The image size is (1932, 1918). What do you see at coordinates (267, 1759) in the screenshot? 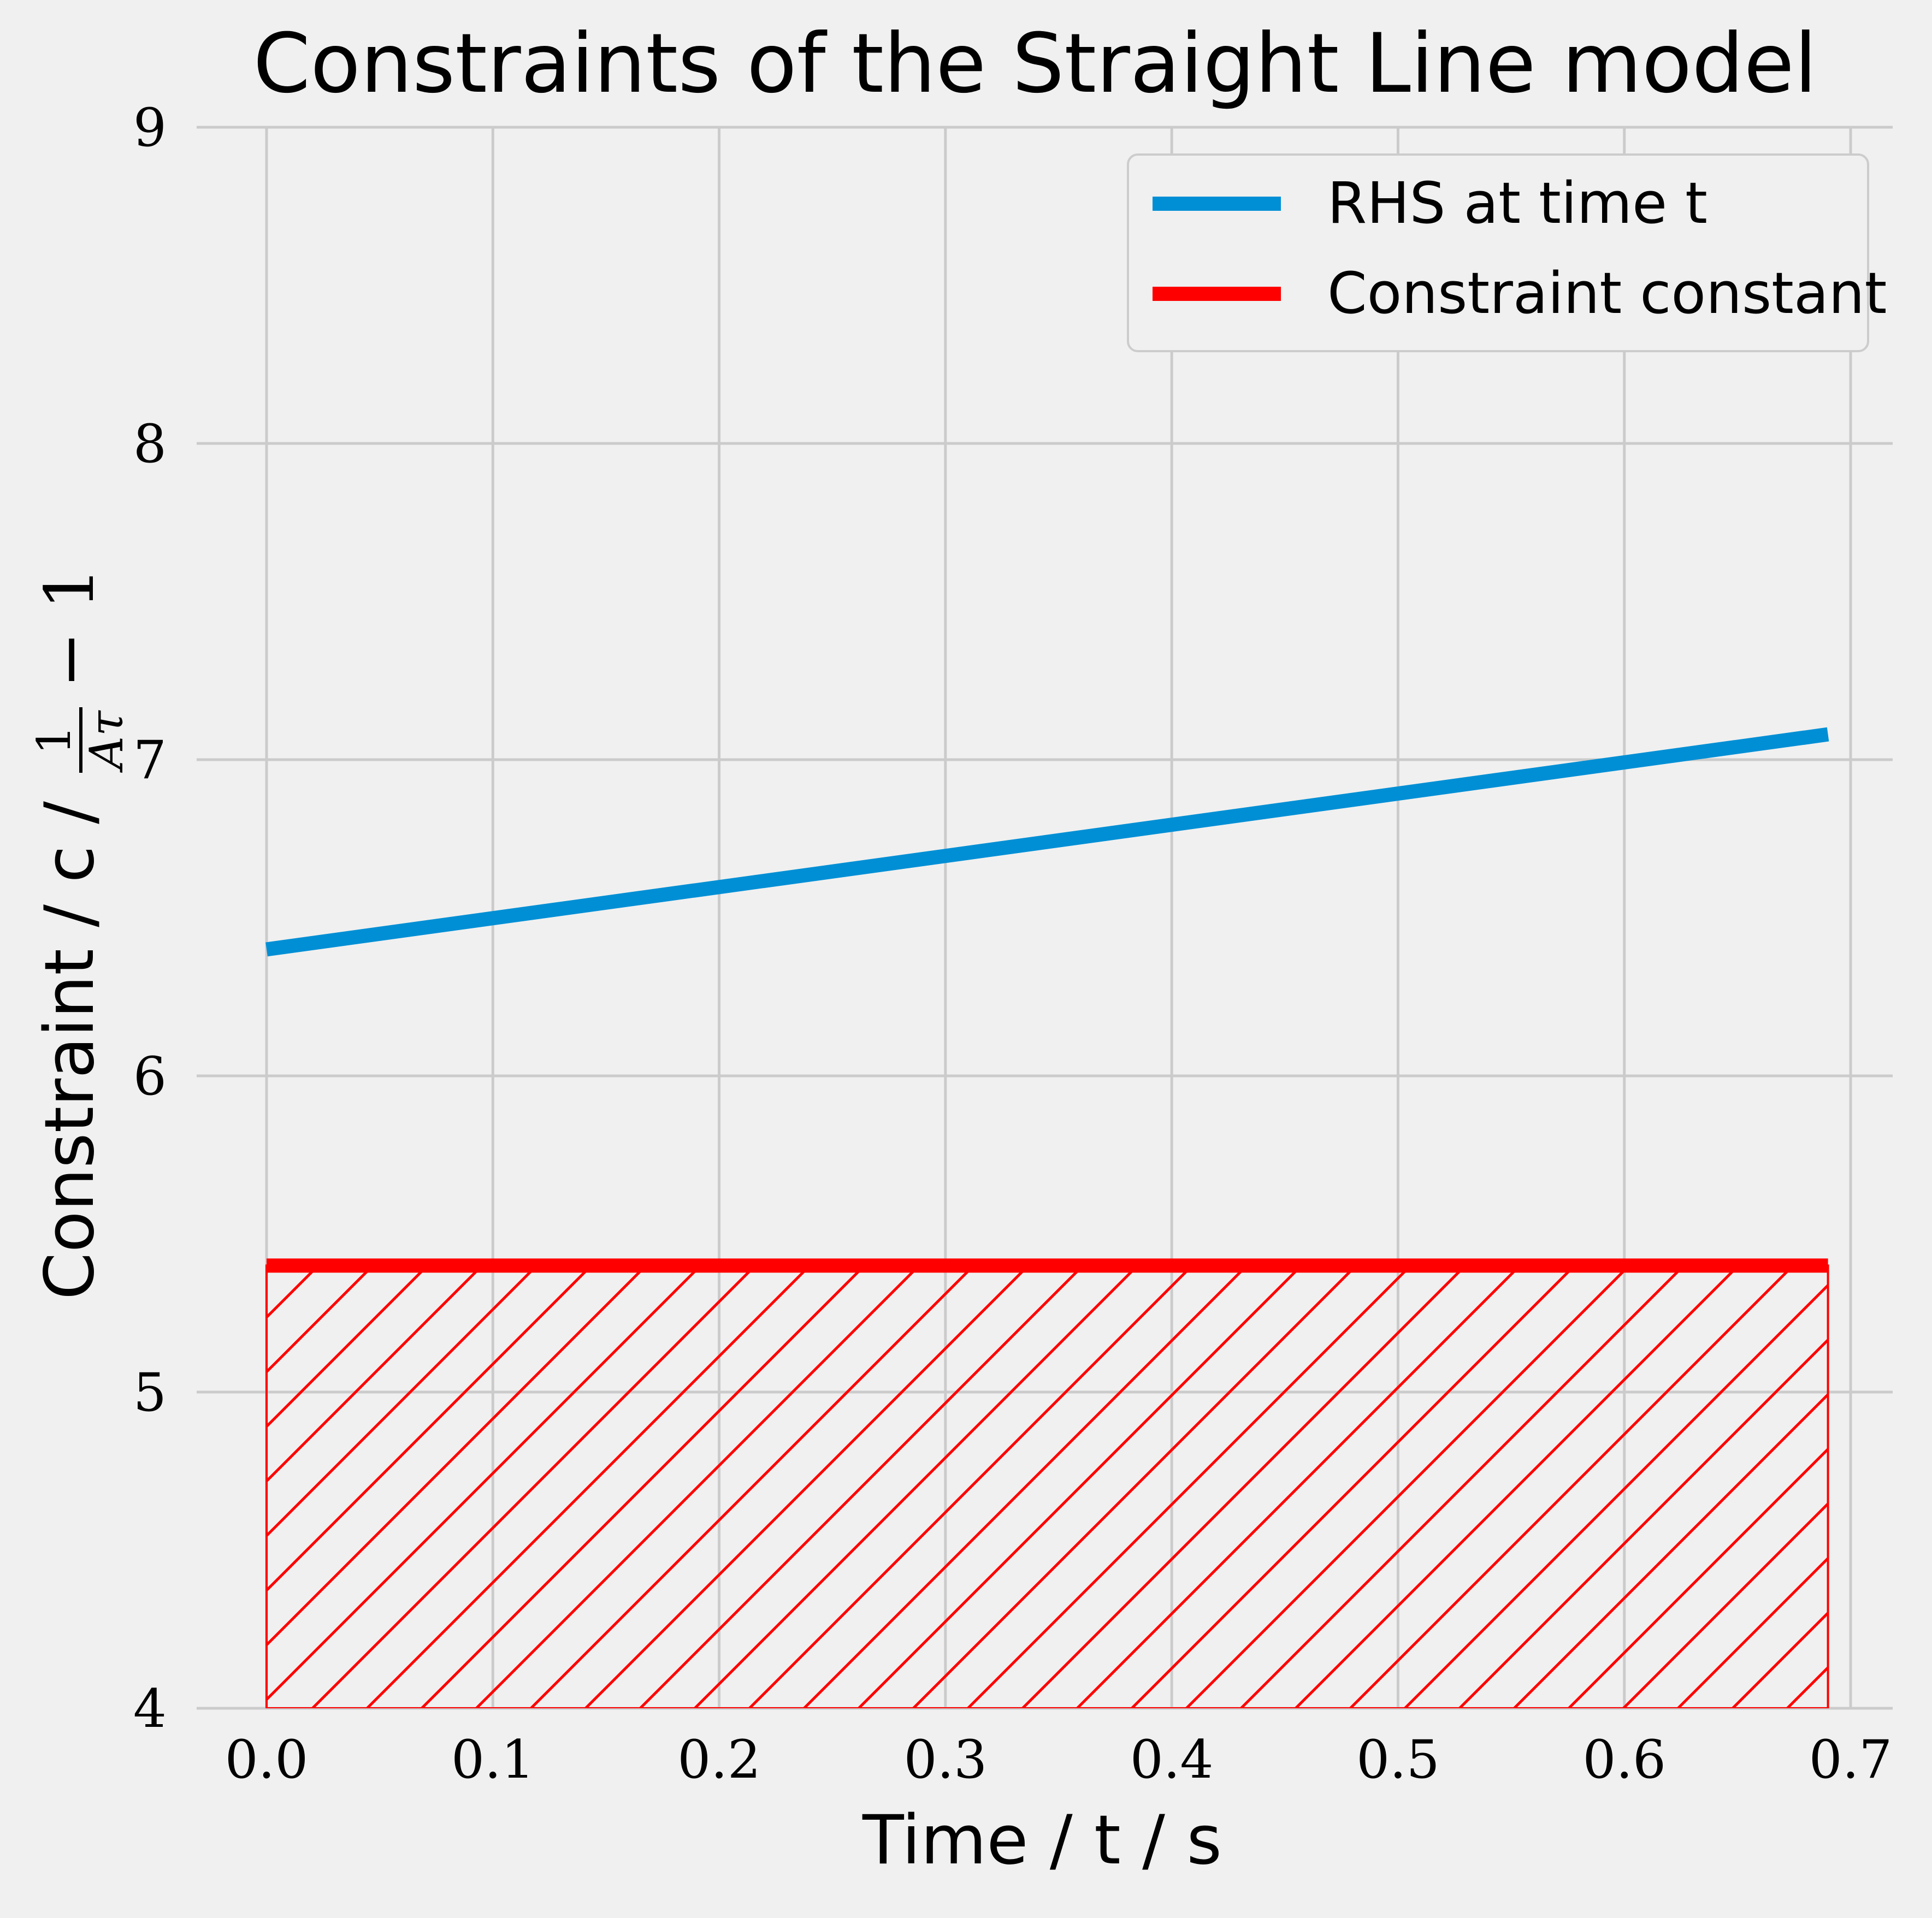
I see `x-tick-label: 0.0` at bounding box center [267, 1759].